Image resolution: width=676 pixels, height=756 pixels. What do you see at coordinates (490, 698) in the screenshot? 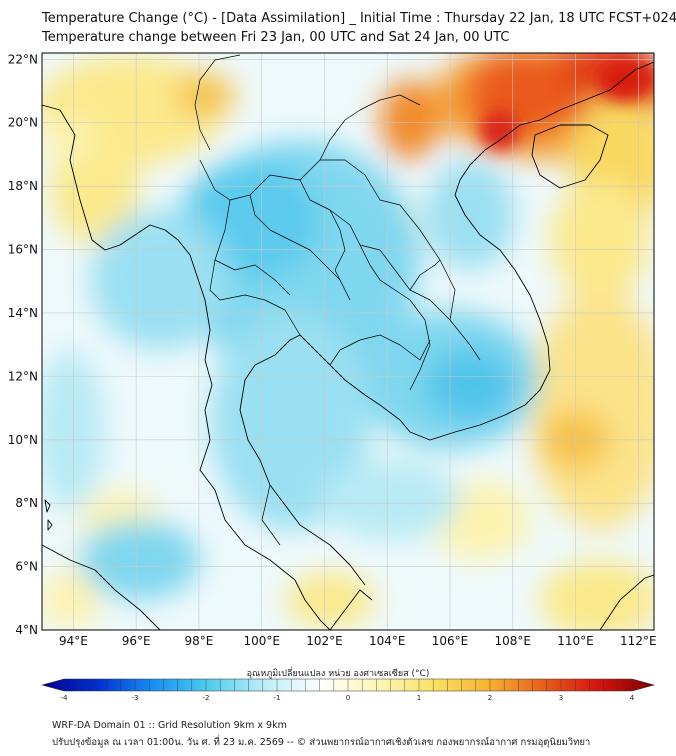
I see `colorbar-tick-label: 2` at bounding box center [490, 698].